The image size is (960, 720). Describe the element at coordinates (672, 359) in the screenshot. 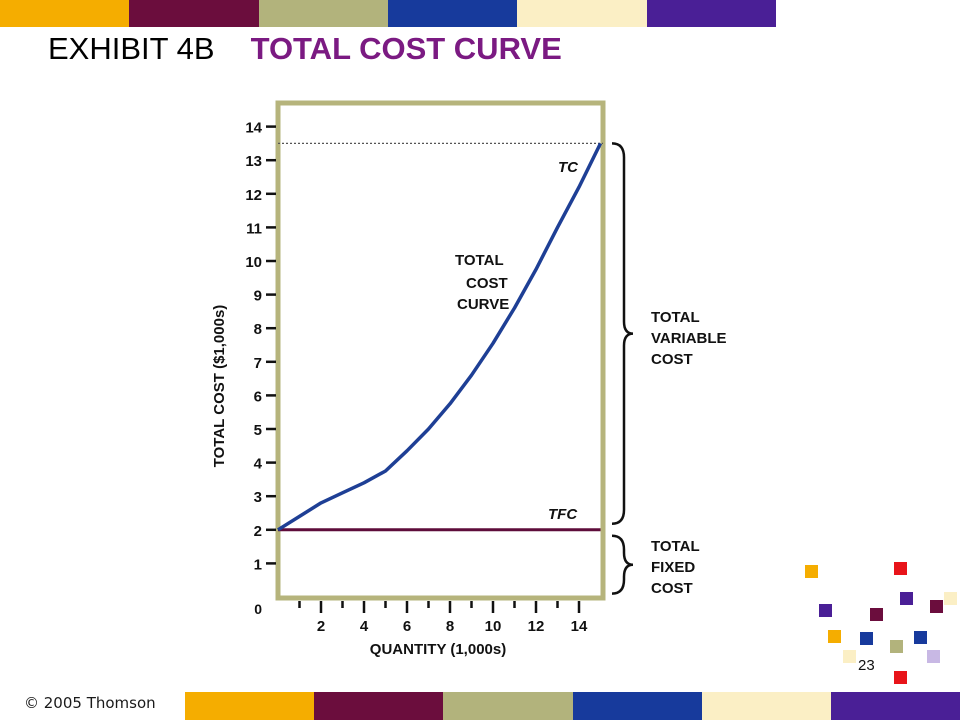

I see `variable-cost-label-line: COST` at that location.